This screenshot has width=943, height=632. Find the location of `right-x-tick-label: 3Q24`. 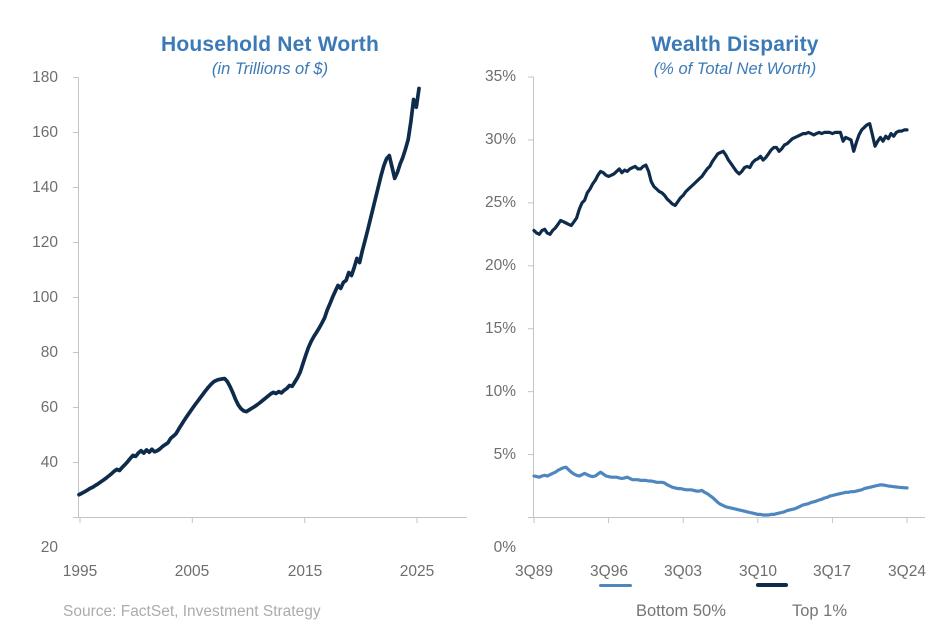

right-x-tick-label: 3Q24 is located at coordinates (907, 571).